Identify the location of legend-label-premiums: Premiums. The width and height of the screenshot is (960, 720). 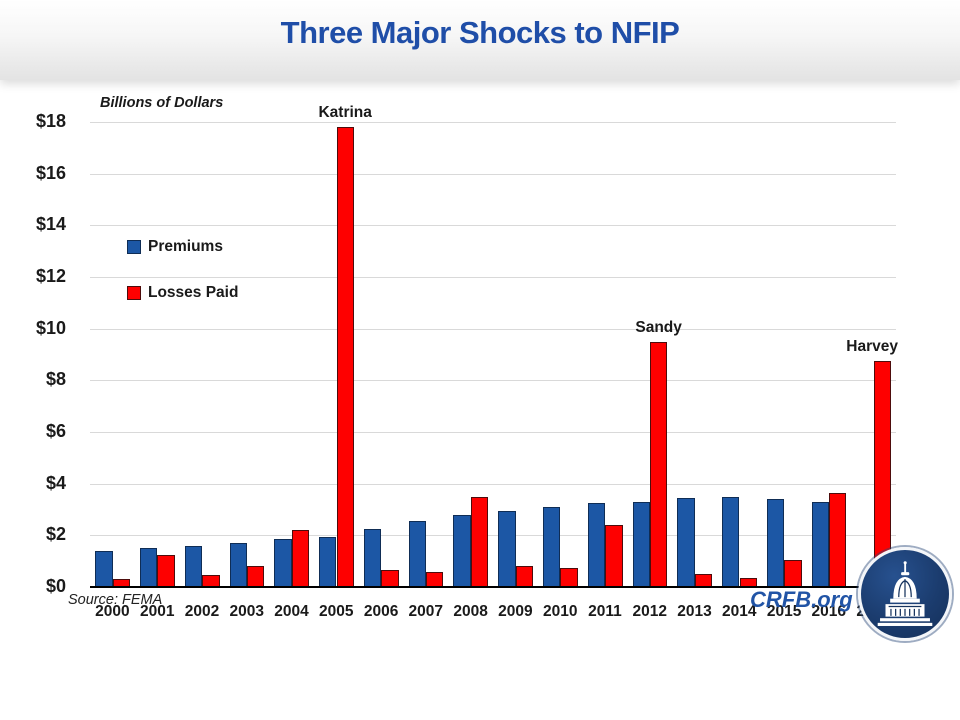
(185, 246).